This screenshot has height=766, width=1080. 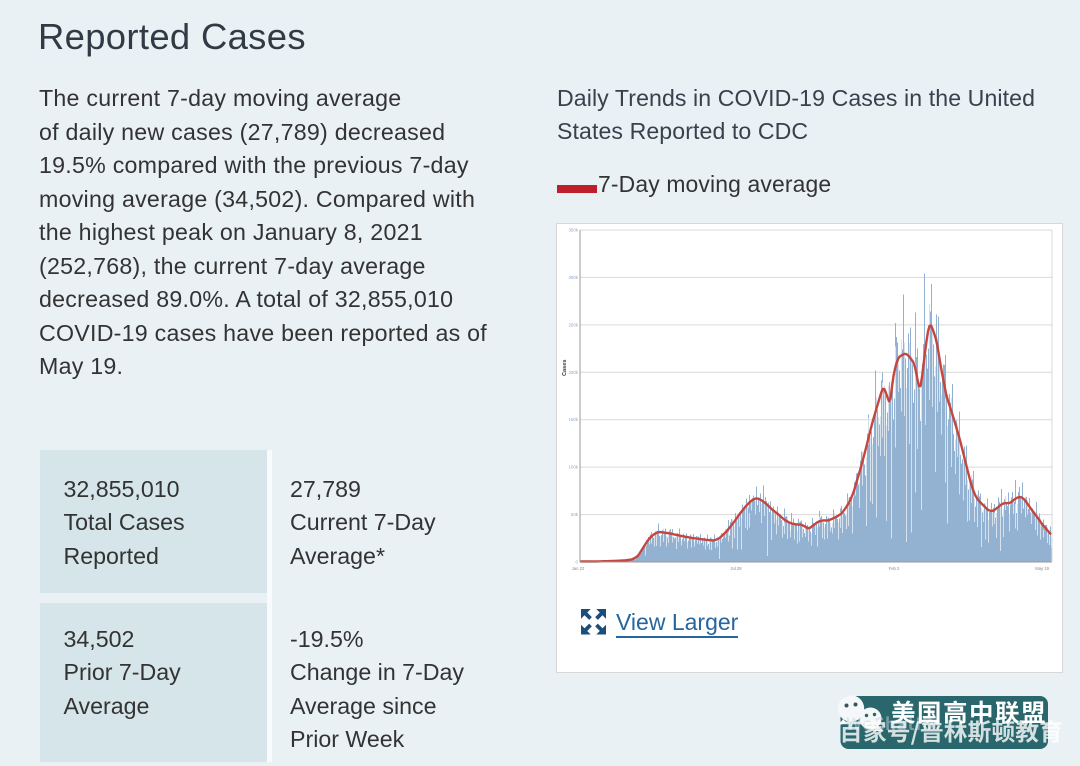 What do you see at coordinates (894, 568) in the screenshot?
I see `svg-text: Feb 2` at bounding box center [894, 568].